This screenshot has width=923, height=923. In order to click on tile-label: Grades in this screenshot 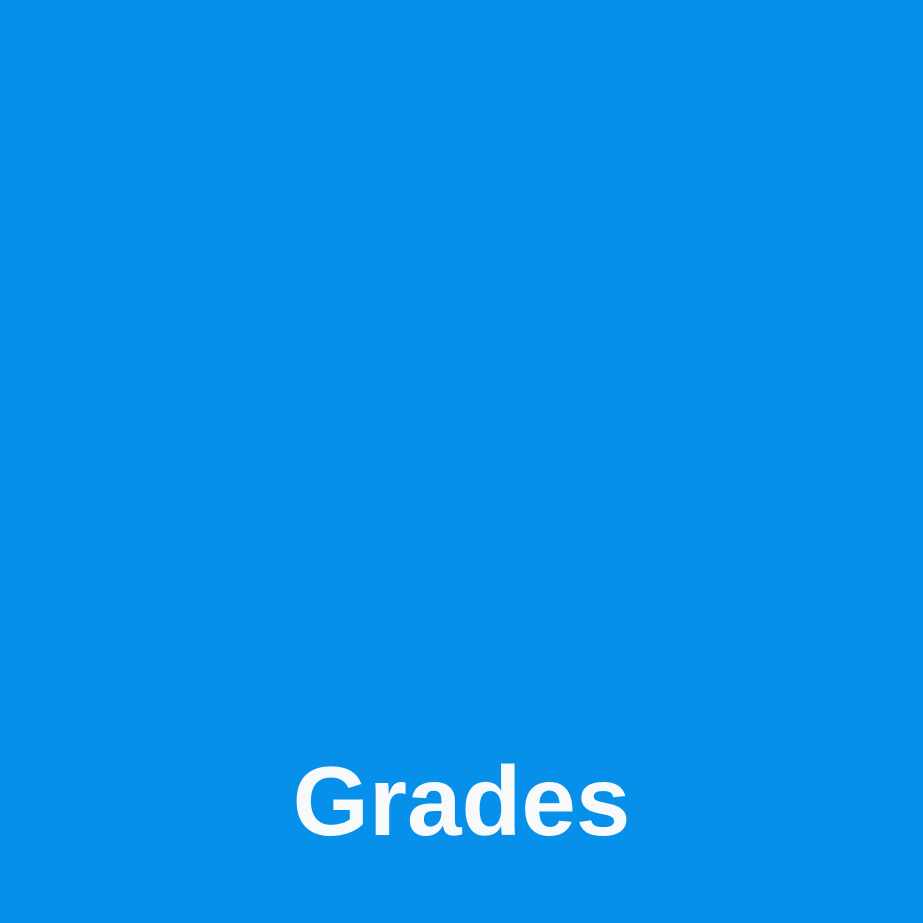, I will do `click(461, 801)`.